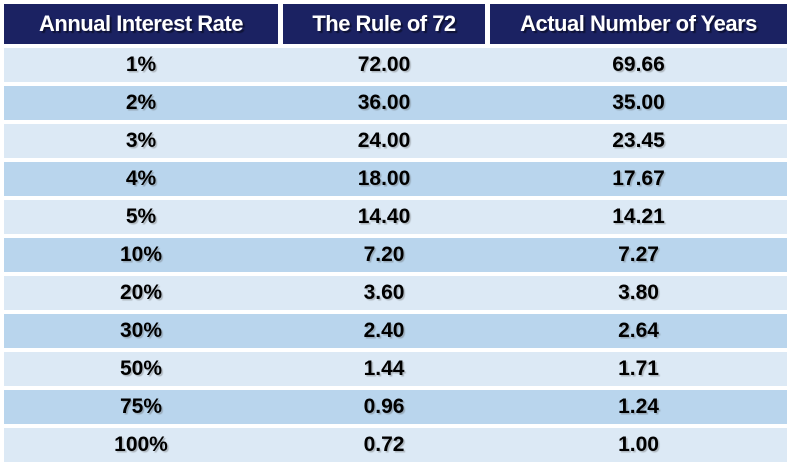 This screenshot has height=465, width=791. I want to click on table-row: 100% 0.72 1.00, so click(395, 445).